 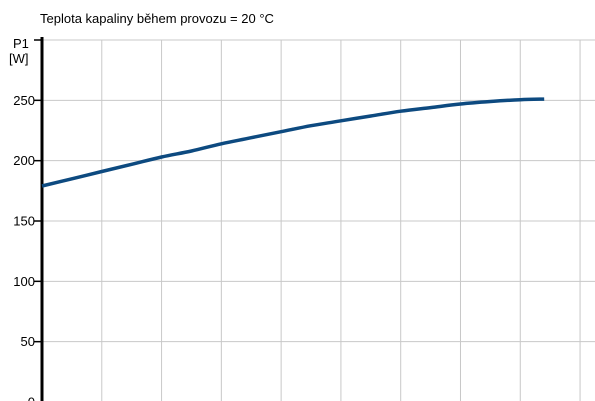 I want to click on y-tick-label-200: 200, so click(x=24, y=160).